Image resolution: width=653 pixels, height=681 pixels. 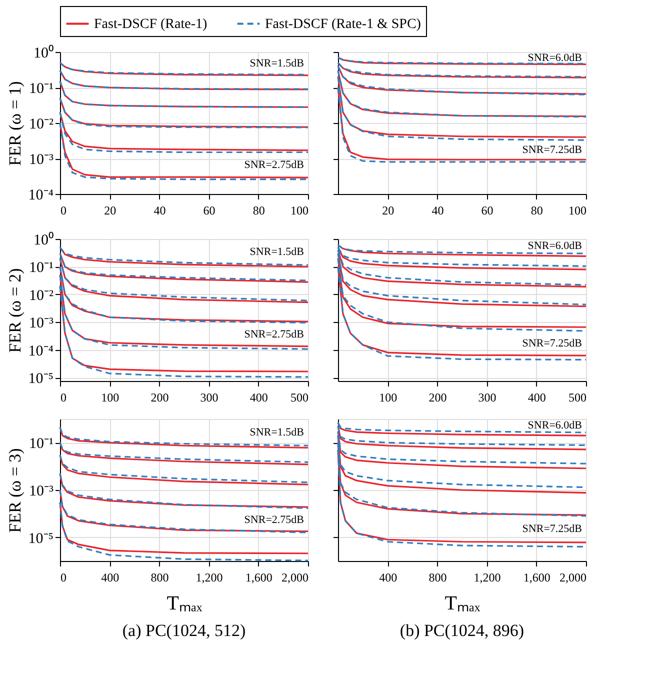 I want to click on text: (a) PC(1024, 512), so click(x=184, y=630).